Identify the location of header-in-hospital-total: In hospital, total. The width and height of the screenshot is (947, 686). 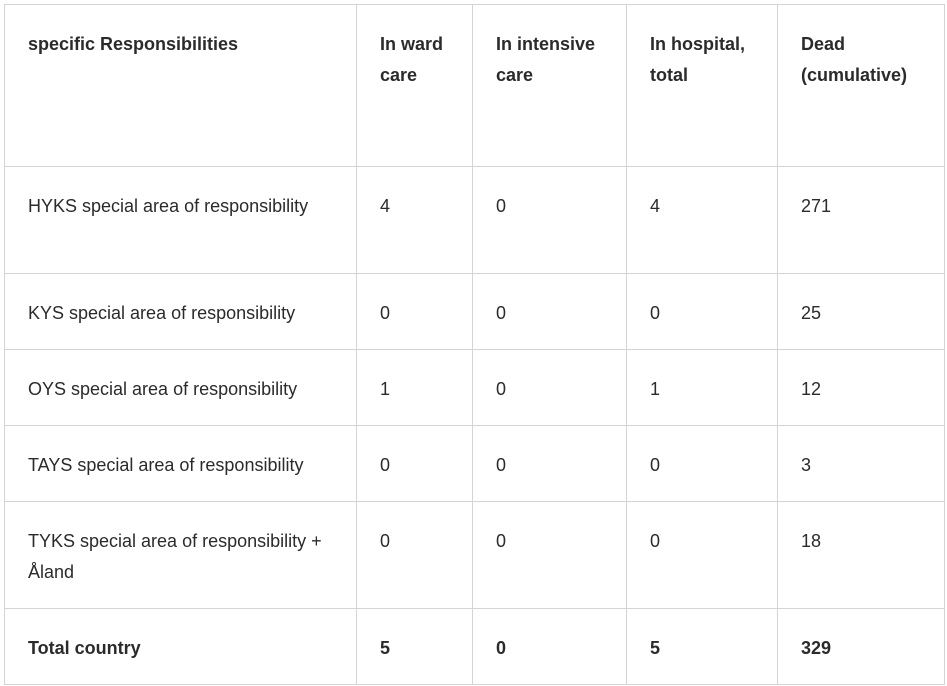
(702, 85).